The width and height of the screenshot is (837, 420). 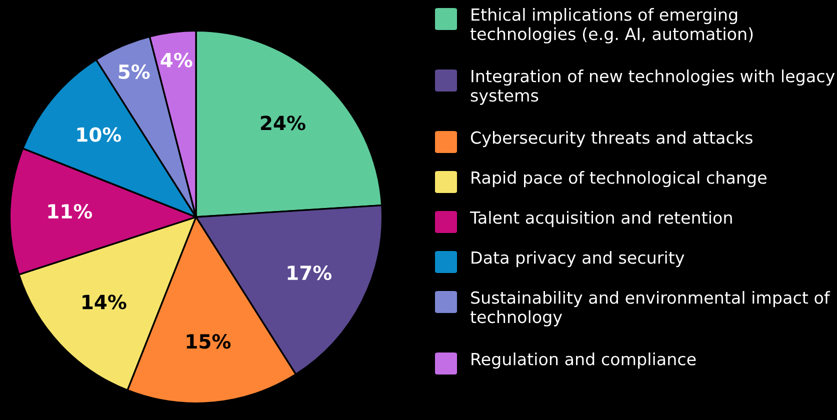 What do you see at coordinates (176, 60) in the screenshot?
I see `data-label: 4%` at bounding box center [176, 60].